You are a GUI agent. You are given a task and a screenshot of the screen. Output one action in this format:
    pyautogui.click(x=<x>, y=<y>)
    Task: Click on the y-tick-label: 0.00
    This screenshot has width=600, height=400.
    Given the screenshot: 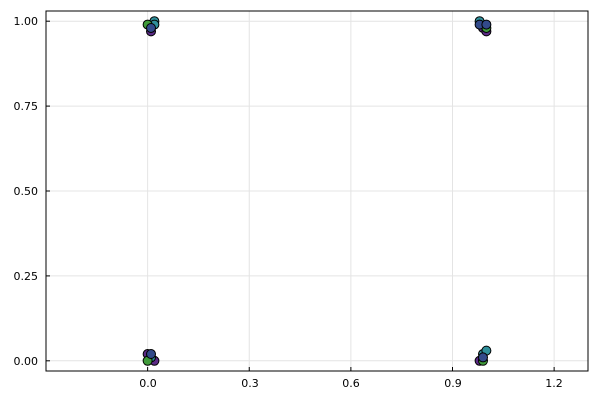 What is the action you would take?
    pyautogui.click(x=26, y=361)
    